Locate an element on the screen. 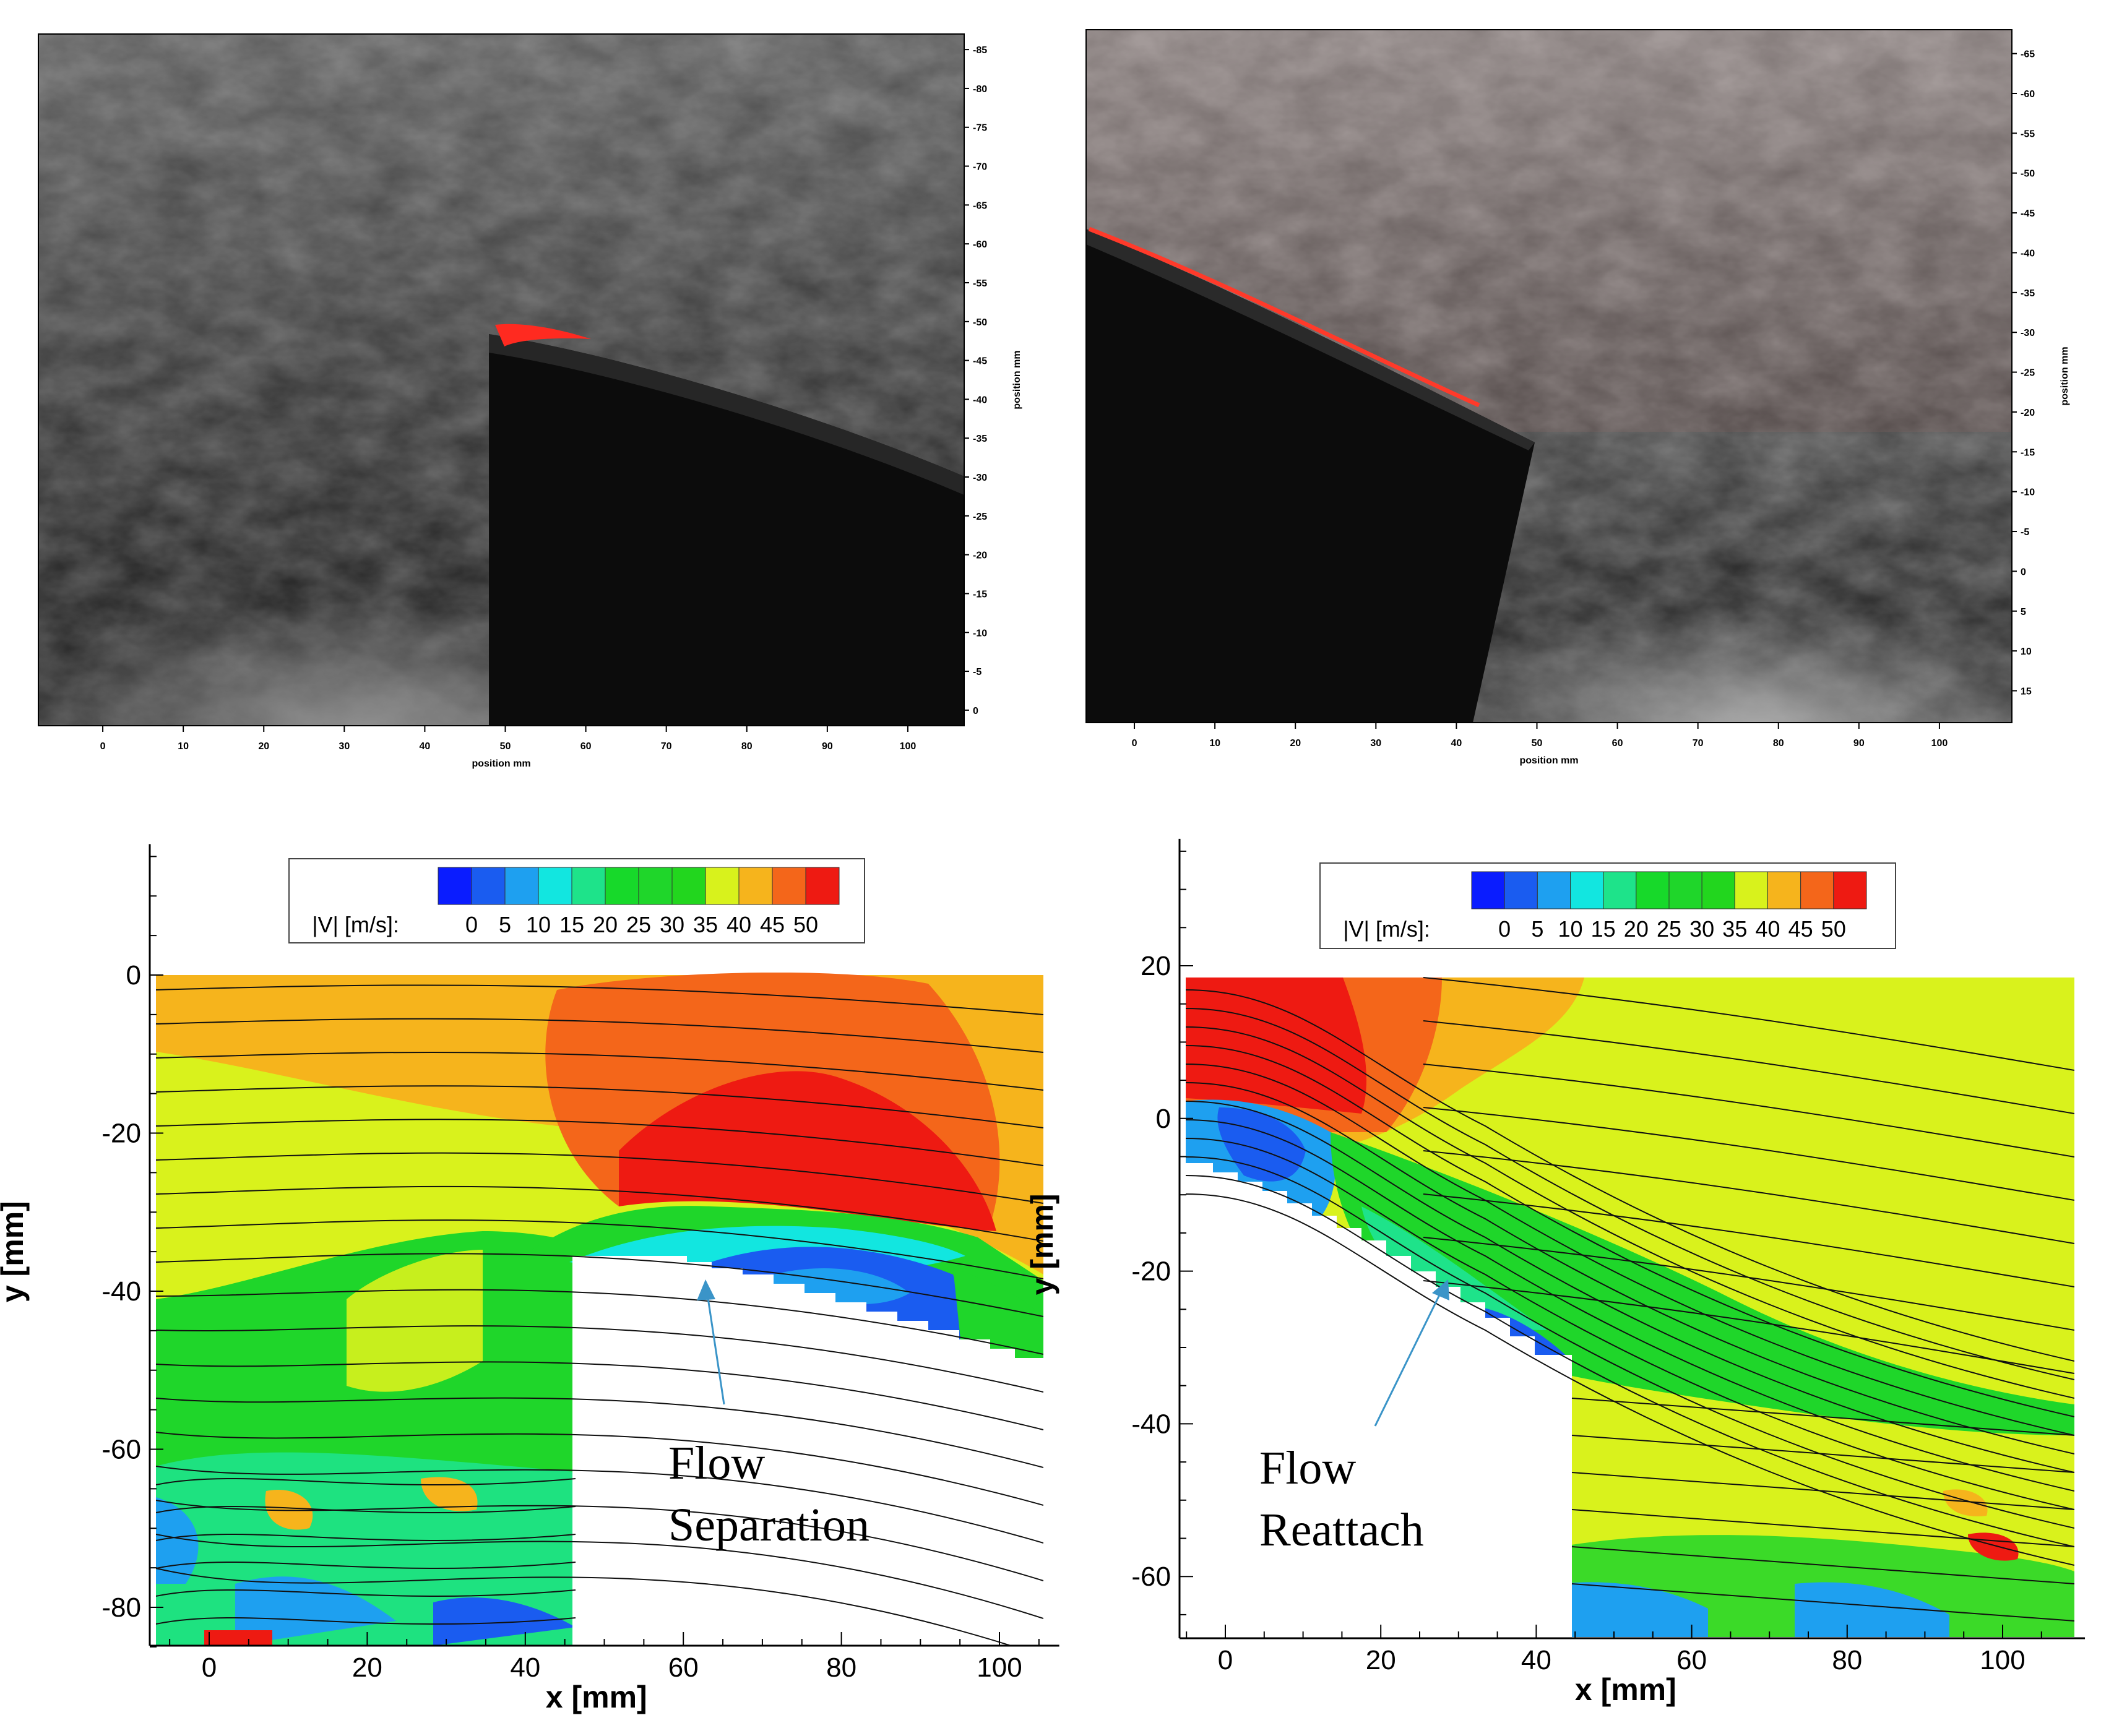 The image size is (2101, 1736). photo-y-tick-label: 15 is located at coordinates (2026, 692).